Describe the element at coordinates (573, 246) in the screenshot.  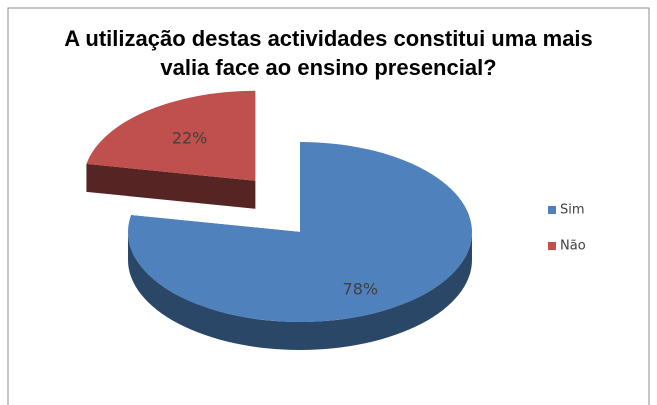
I see `legend-label: Não` at that location.